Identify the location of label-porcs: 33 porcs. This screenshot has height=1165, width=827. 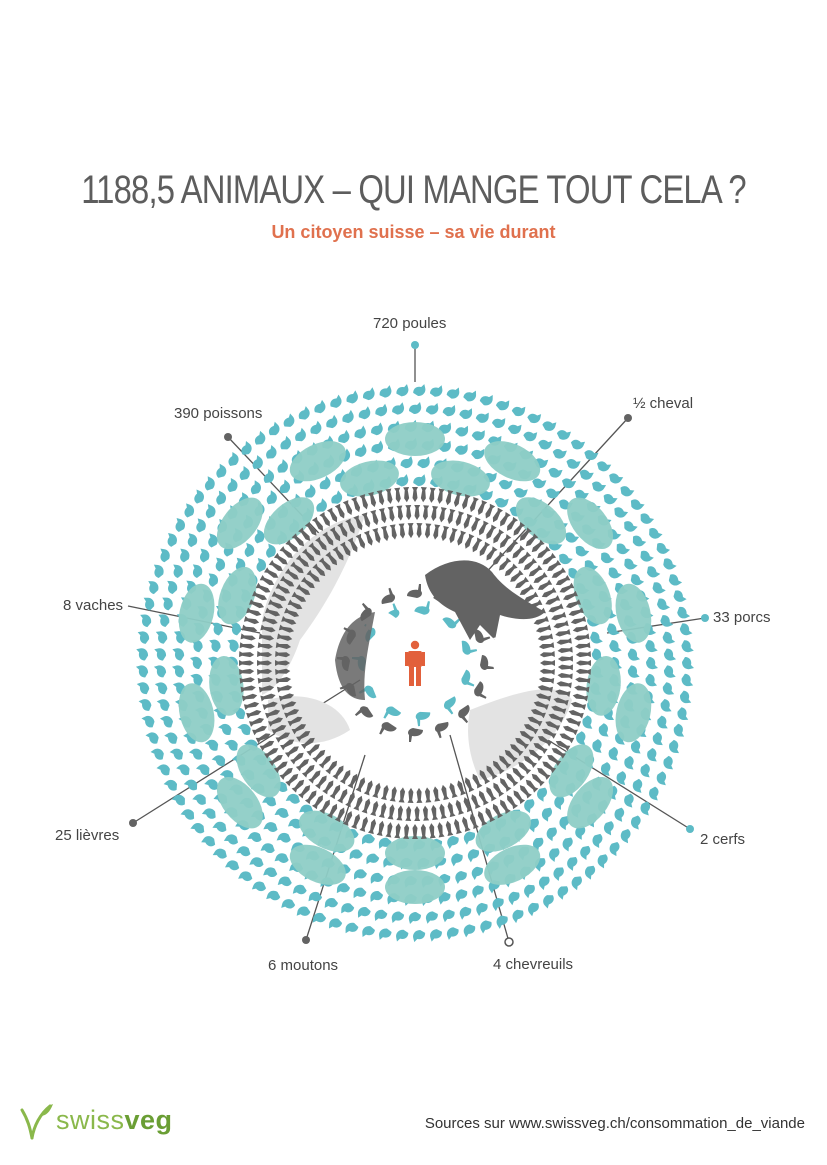
(742, 617).